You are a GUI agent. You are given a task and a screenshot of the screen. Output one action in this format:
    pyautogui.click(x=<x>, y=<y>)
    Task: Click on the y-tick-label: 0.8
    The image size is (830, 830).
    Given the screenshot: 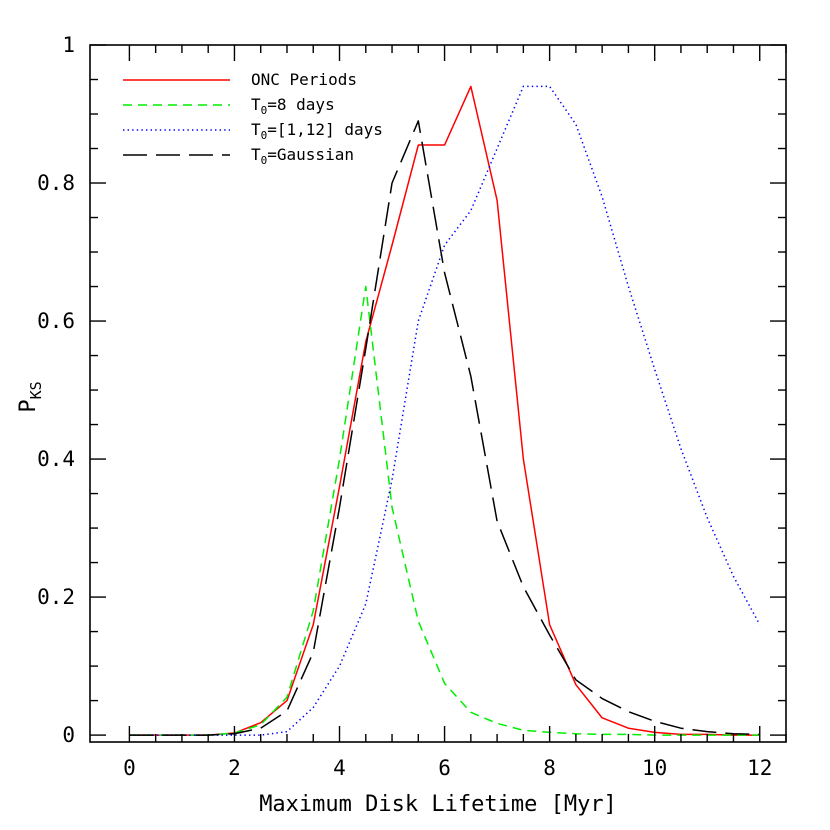 What is the action you would take?
    pyautogui.click(x=56, y=183)
    